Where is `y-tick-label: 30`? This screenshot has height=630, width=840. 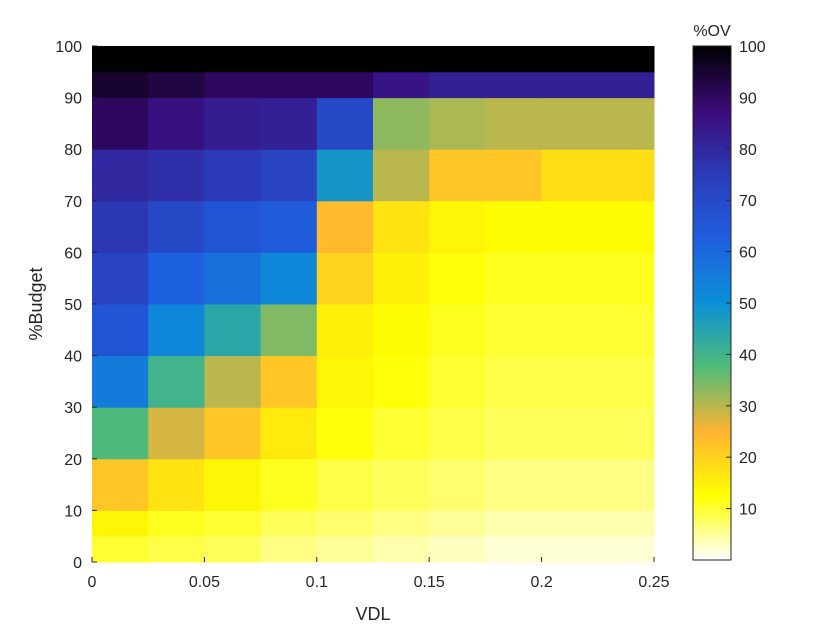
y-tick-label: 30 is located at coordinates (73, 408).